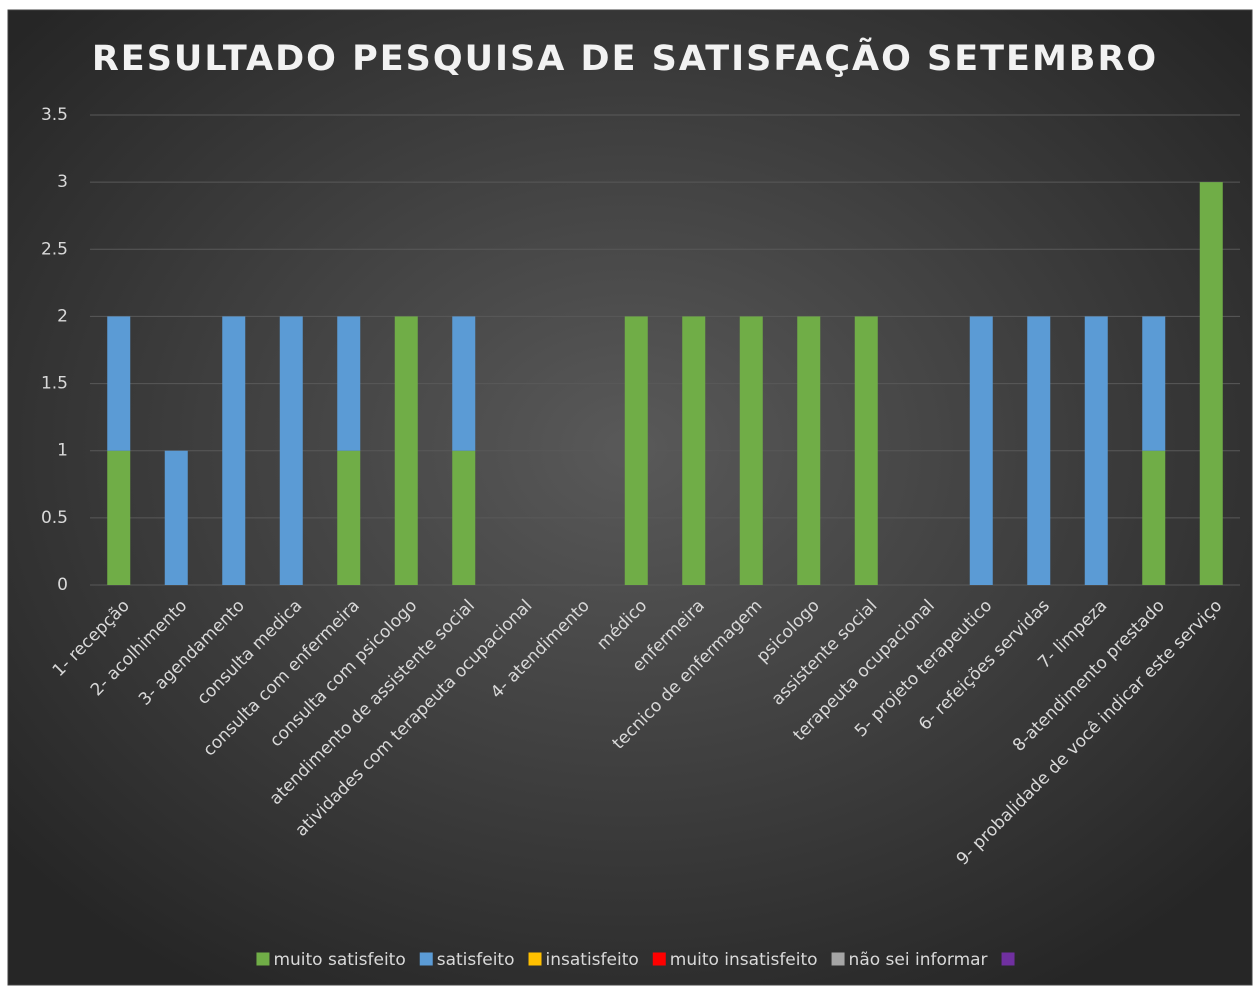 This screenshot has height=991, width=1259. What do you see at coordinates (476, 960) in the screenshot?
I see `legend-label: satisfeito` at bounding box center [476, 960].